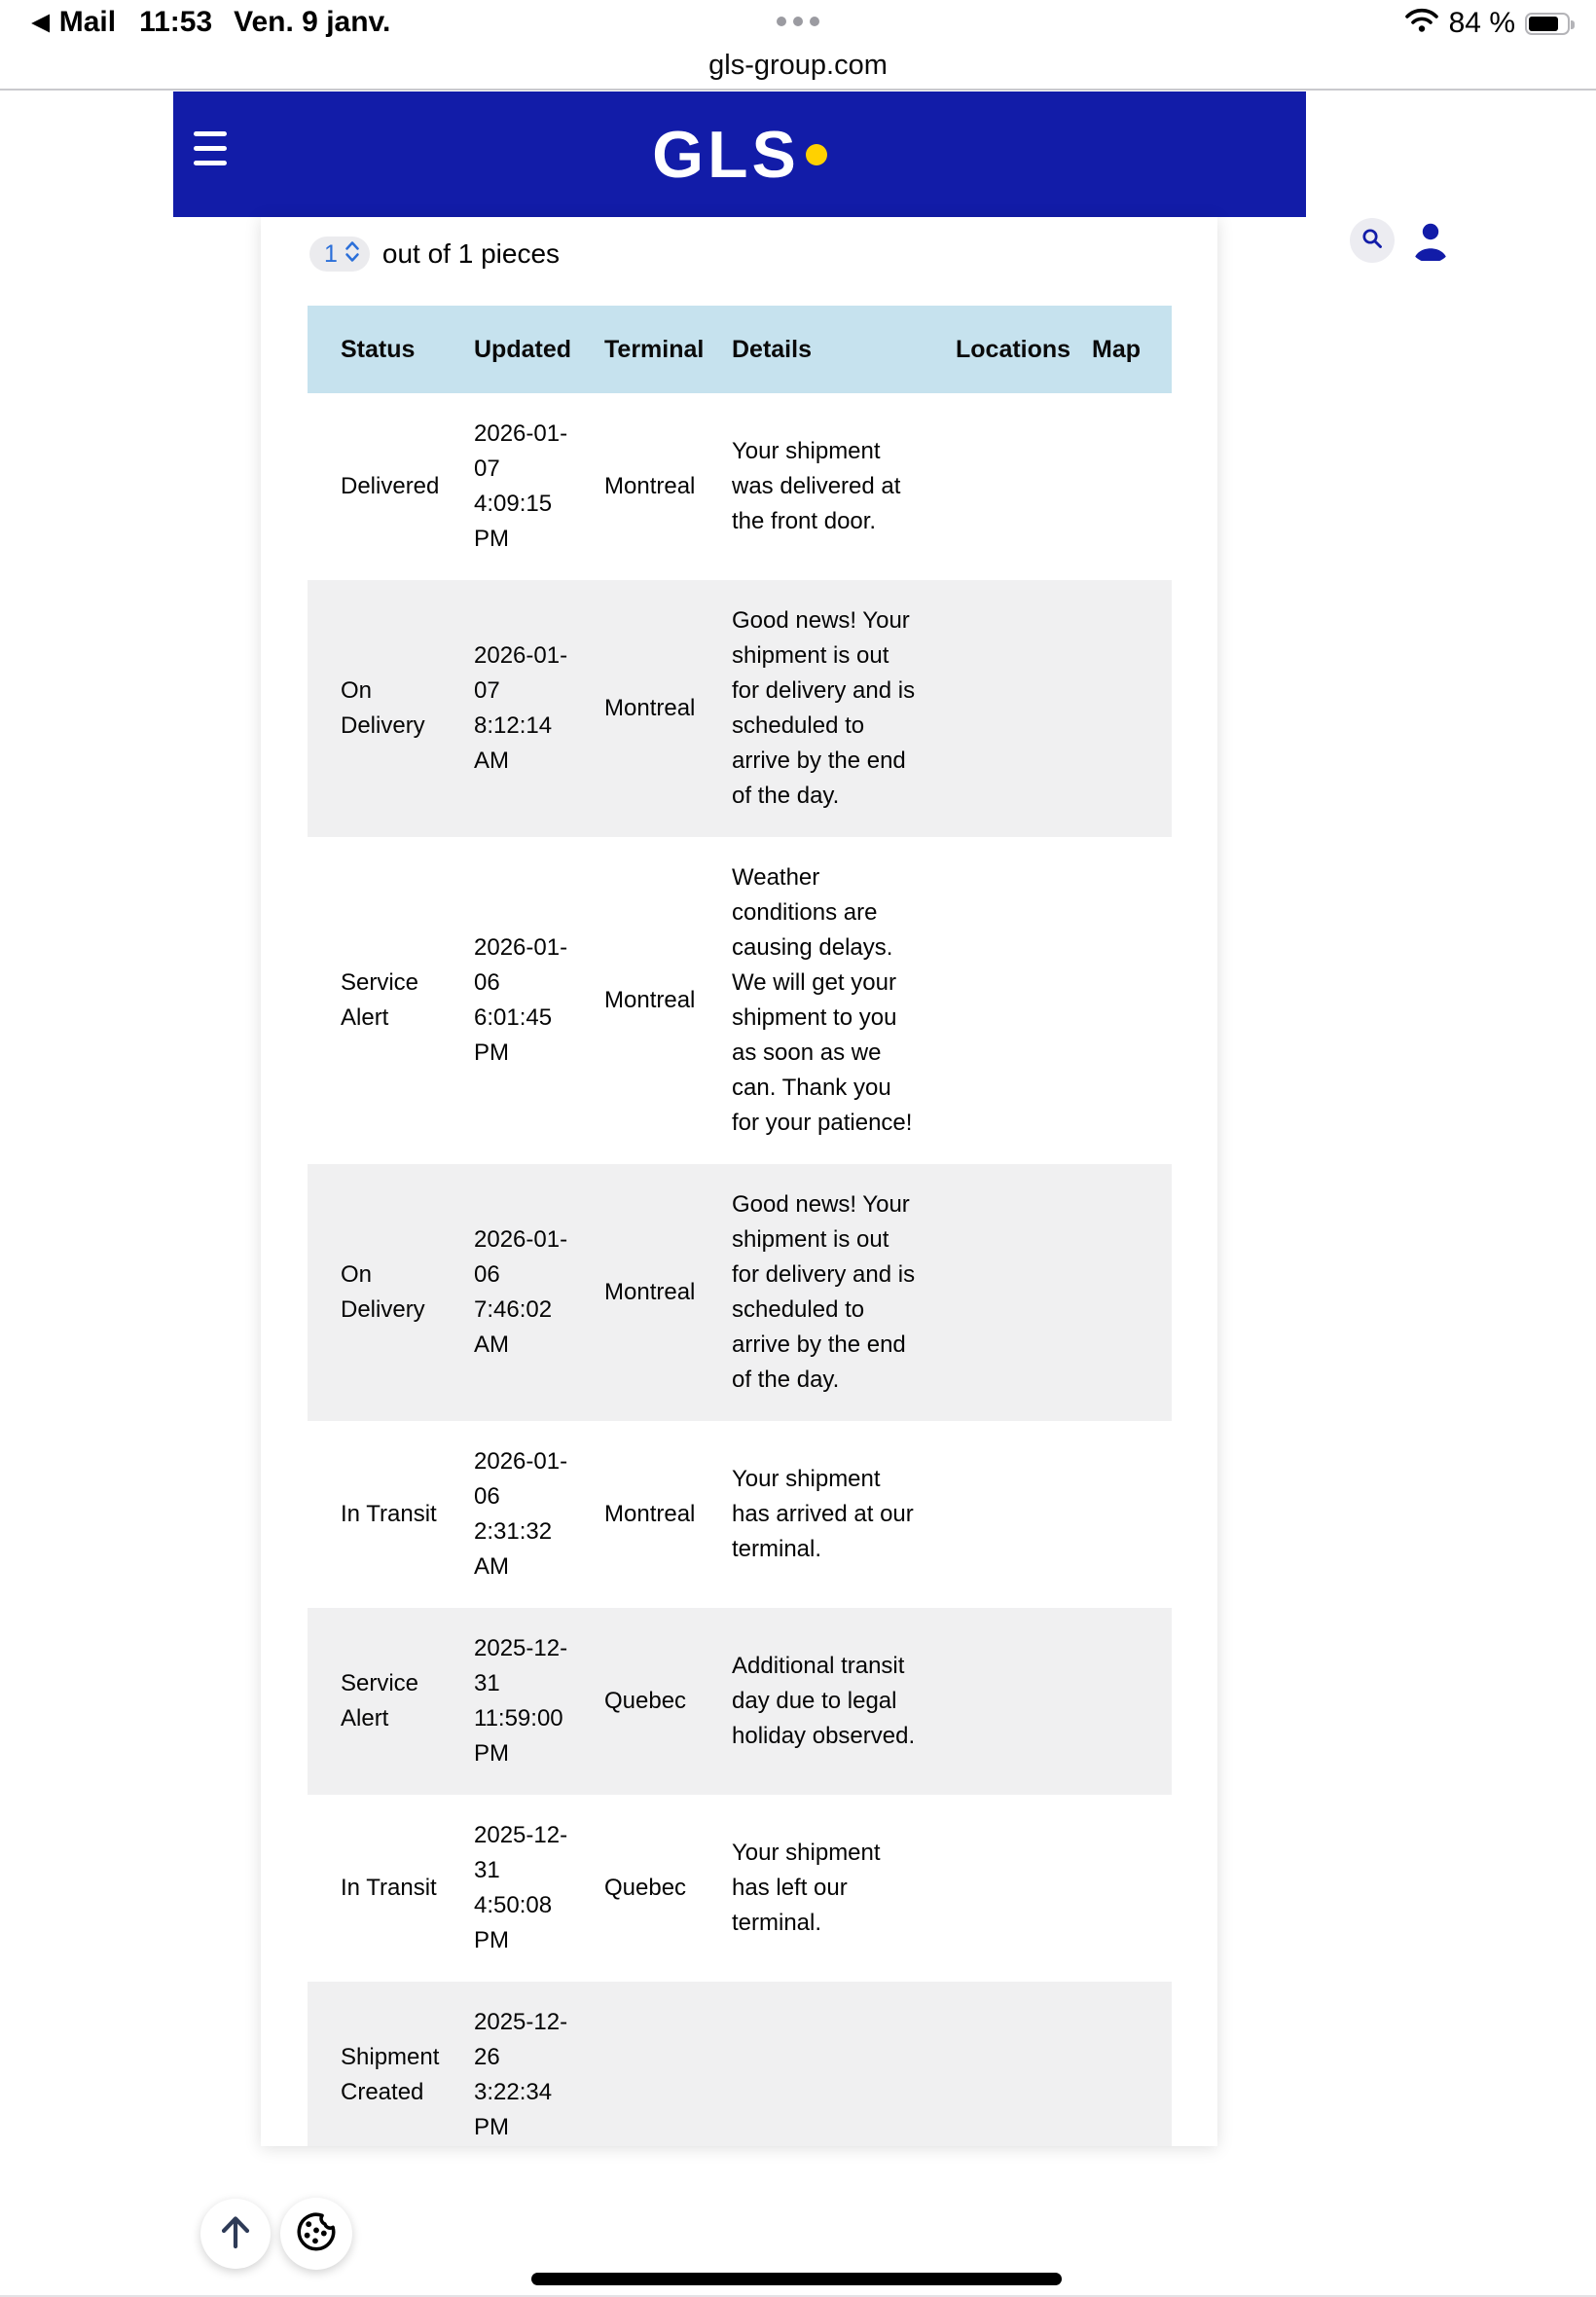  What do you see at coordinates (312, 22) in the screenshot?
I see `status-date: Ven. 9 janv.` at bounding box center [312, 22].